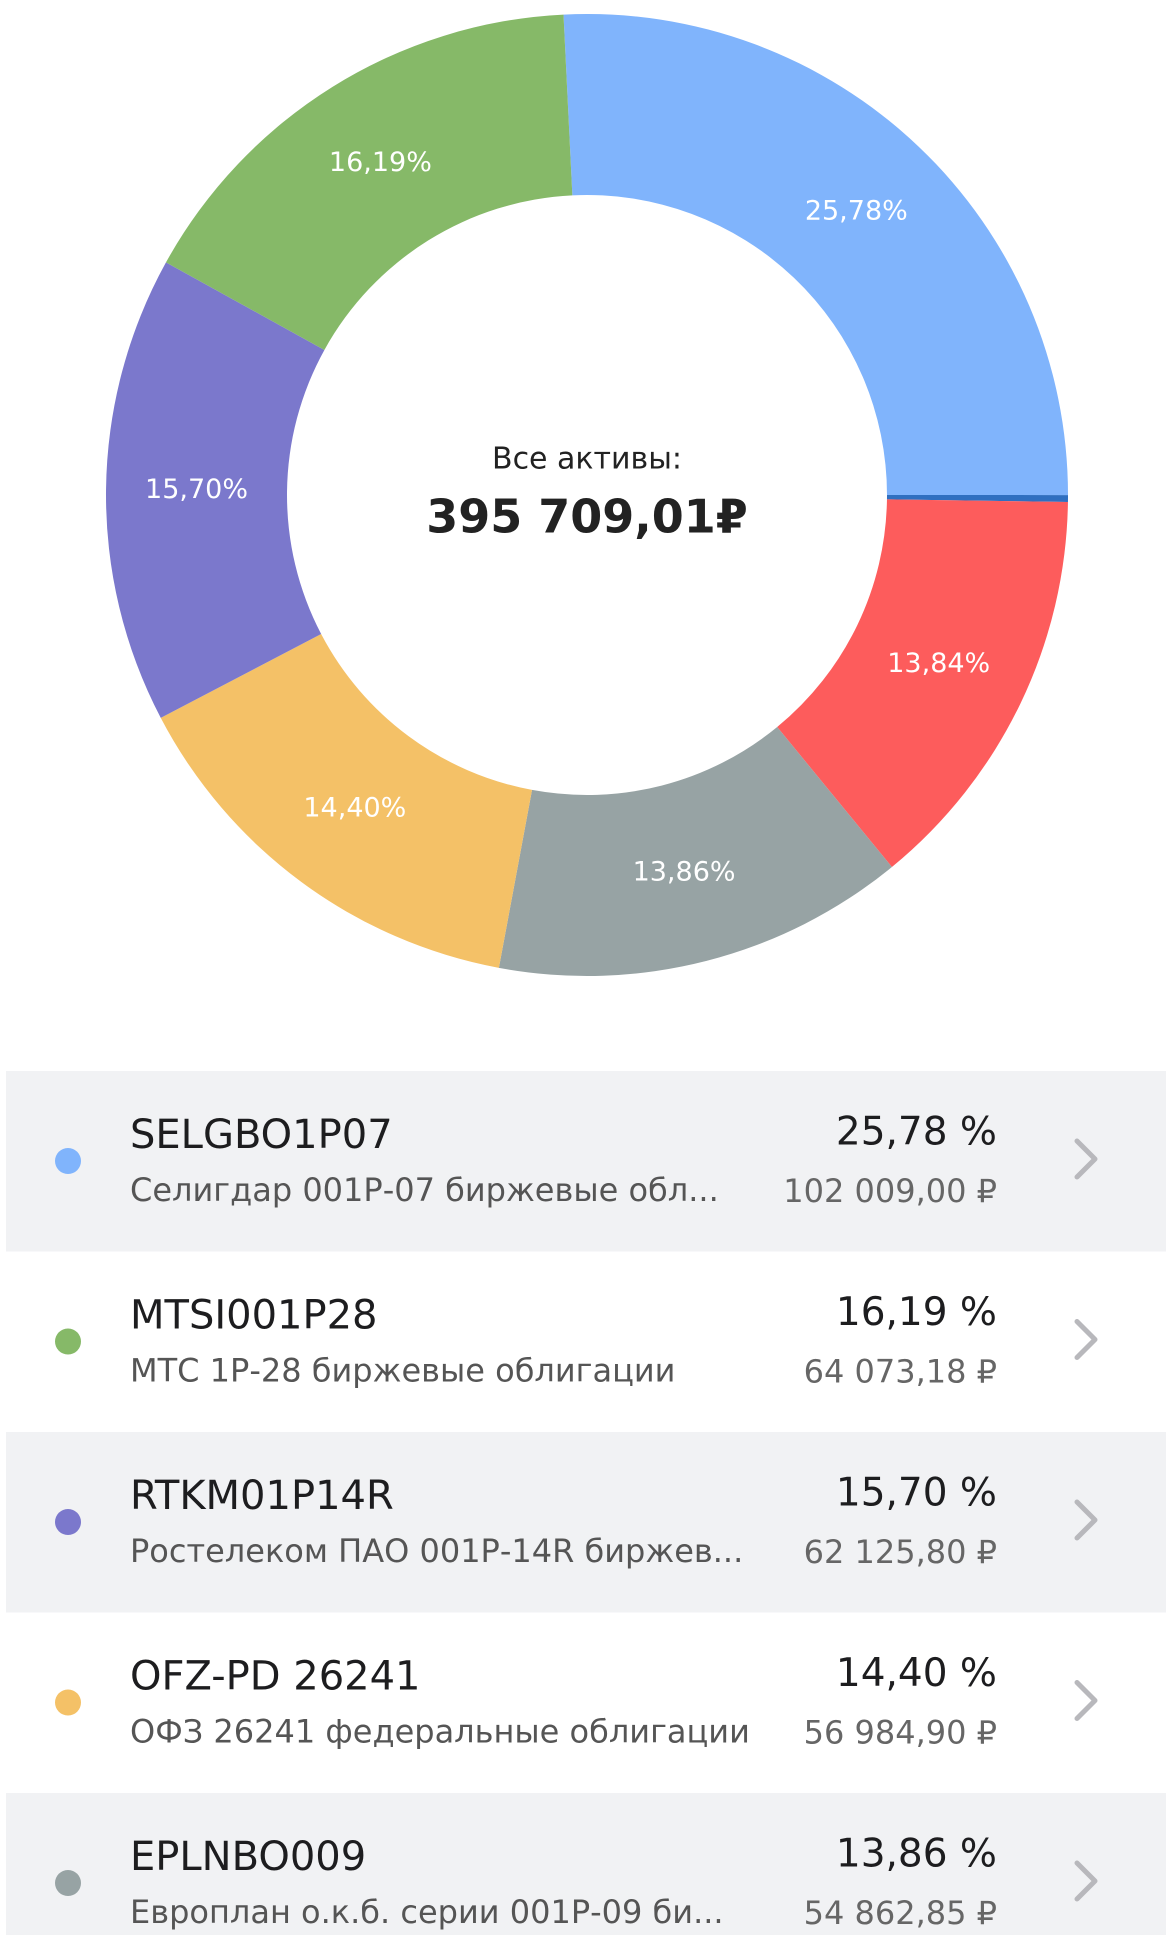 The height and width of the screenshot is (1935, 1170). What do you see at coordinates (440, 1732) in the screenshot?
I see `asset-name: ОФЗ 26241 федеральные облигации` at bounding box center [440, 1732].